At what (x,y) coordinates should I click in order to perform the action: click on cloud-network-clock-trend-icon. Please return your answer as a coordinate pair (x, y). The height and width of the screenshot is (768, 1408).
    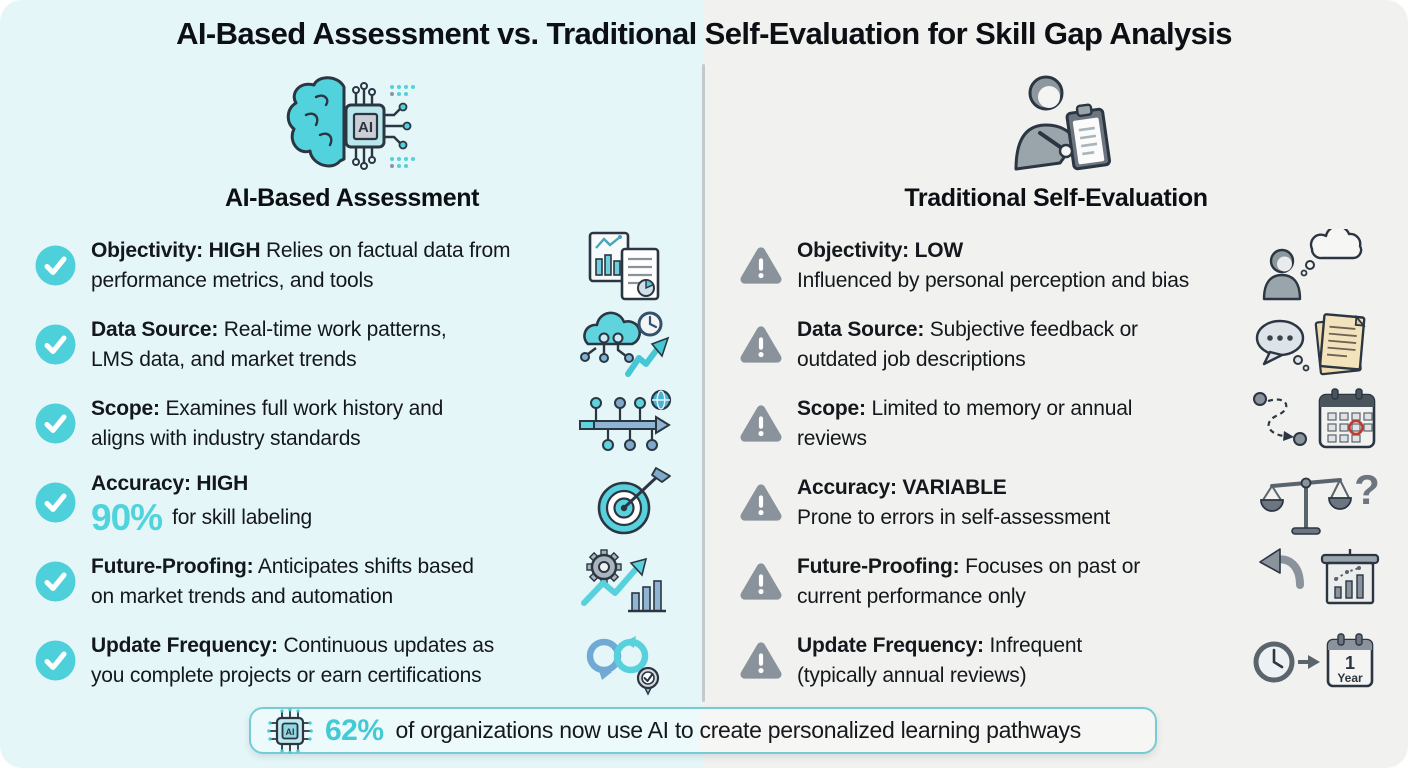
    Looking at the image, I should click on (624, 345).